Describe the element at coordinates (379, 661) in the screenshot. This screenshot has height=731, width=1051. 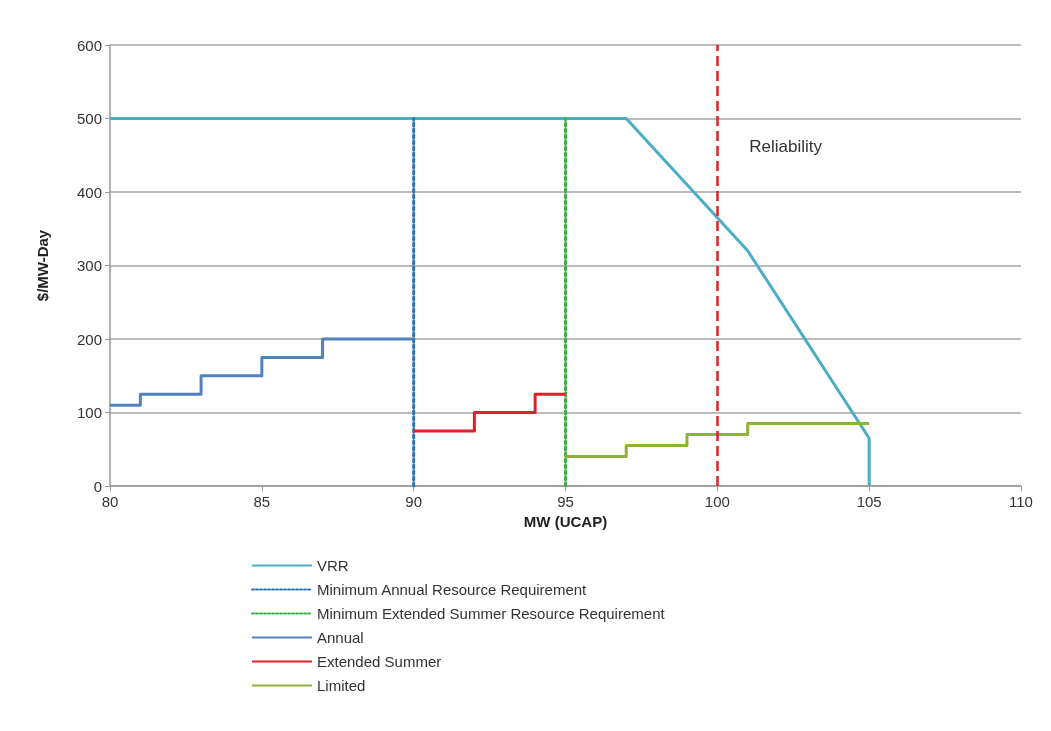
I see `legend-label: Extended Summer` at that location.